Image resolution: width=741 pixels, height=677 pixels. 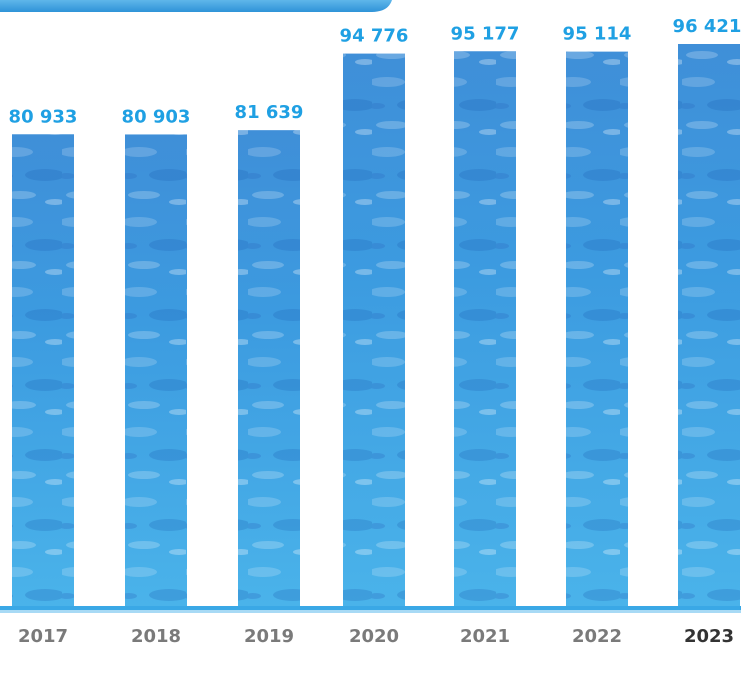 I want to click on x-tick-label: 2017, so click(x=43, y=636).